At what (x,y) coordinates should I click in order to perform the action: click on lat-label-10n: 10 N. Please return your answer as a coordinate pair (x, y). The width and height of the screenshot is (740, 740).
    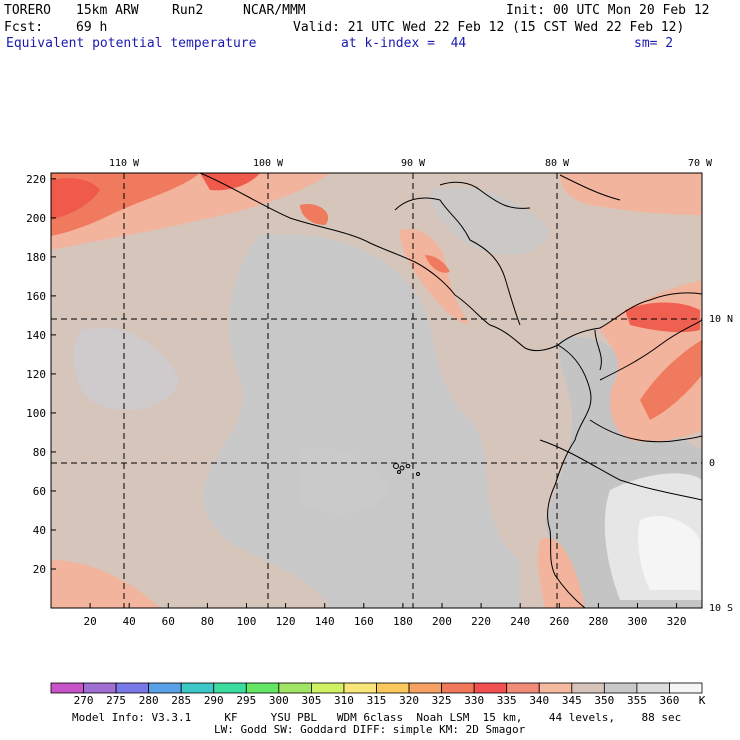
    Looking at the image, I should click on (721, 319).